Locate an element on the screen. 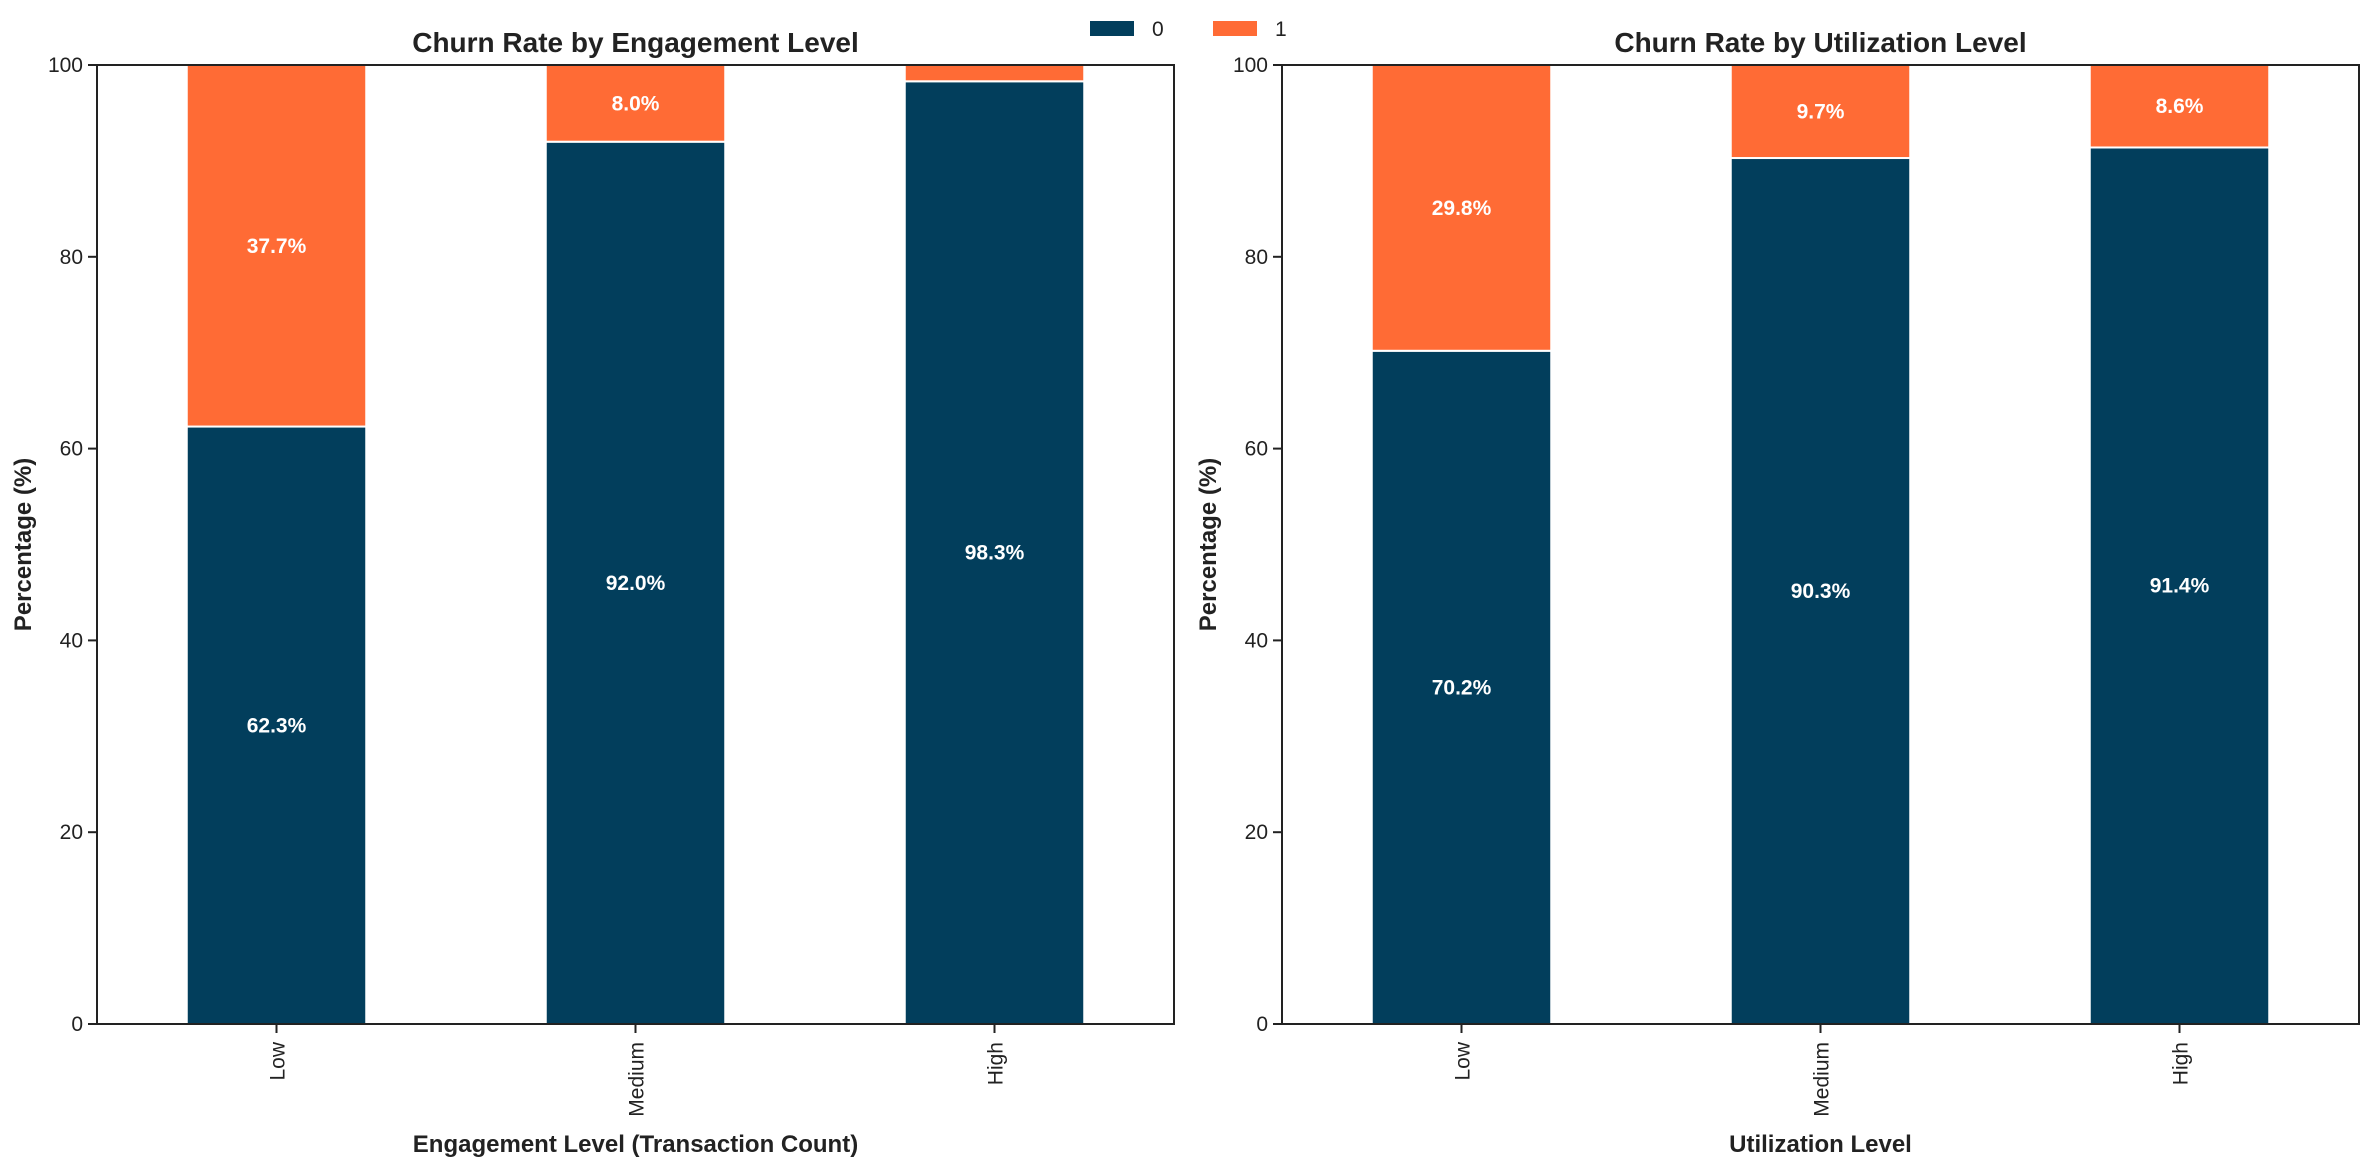 The height and width of the screenshot is (1171, 2376). data-label: 37.7% is located at coordinates (277, 246).